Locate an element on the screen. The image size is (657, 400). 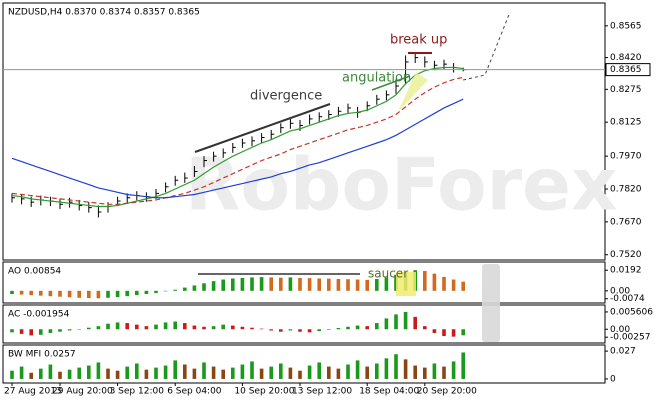
panel-title: BW MFI 0.0257 is located at coordinates (42, 355).